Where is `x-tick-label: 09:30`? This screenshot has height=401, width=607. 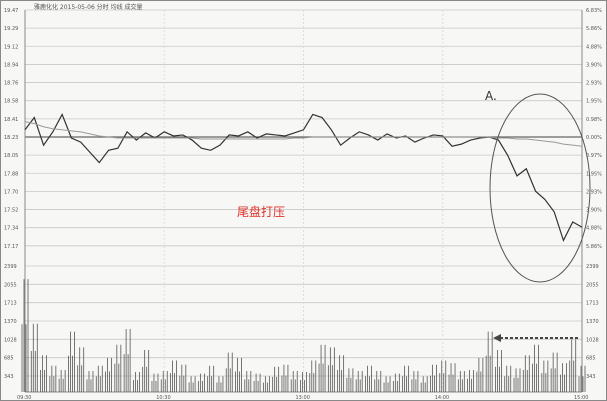 x-tick-label: 09:30 is located at coordinates (24, 398).